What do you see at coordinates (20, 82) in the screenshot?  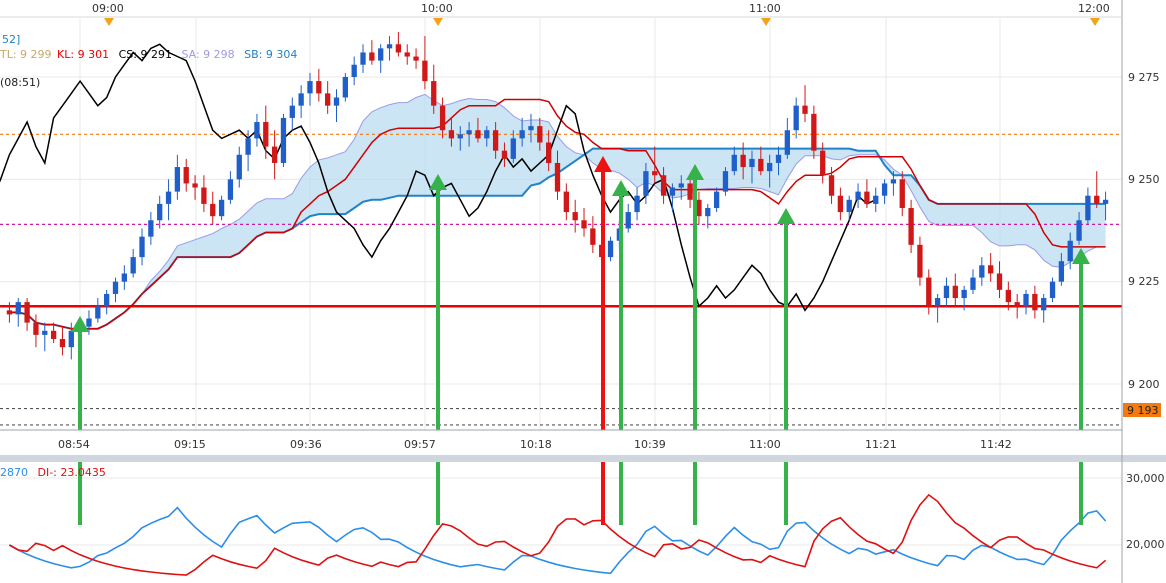 I see `legend-time-note: (08:51)` at bounding box center [20, 82].